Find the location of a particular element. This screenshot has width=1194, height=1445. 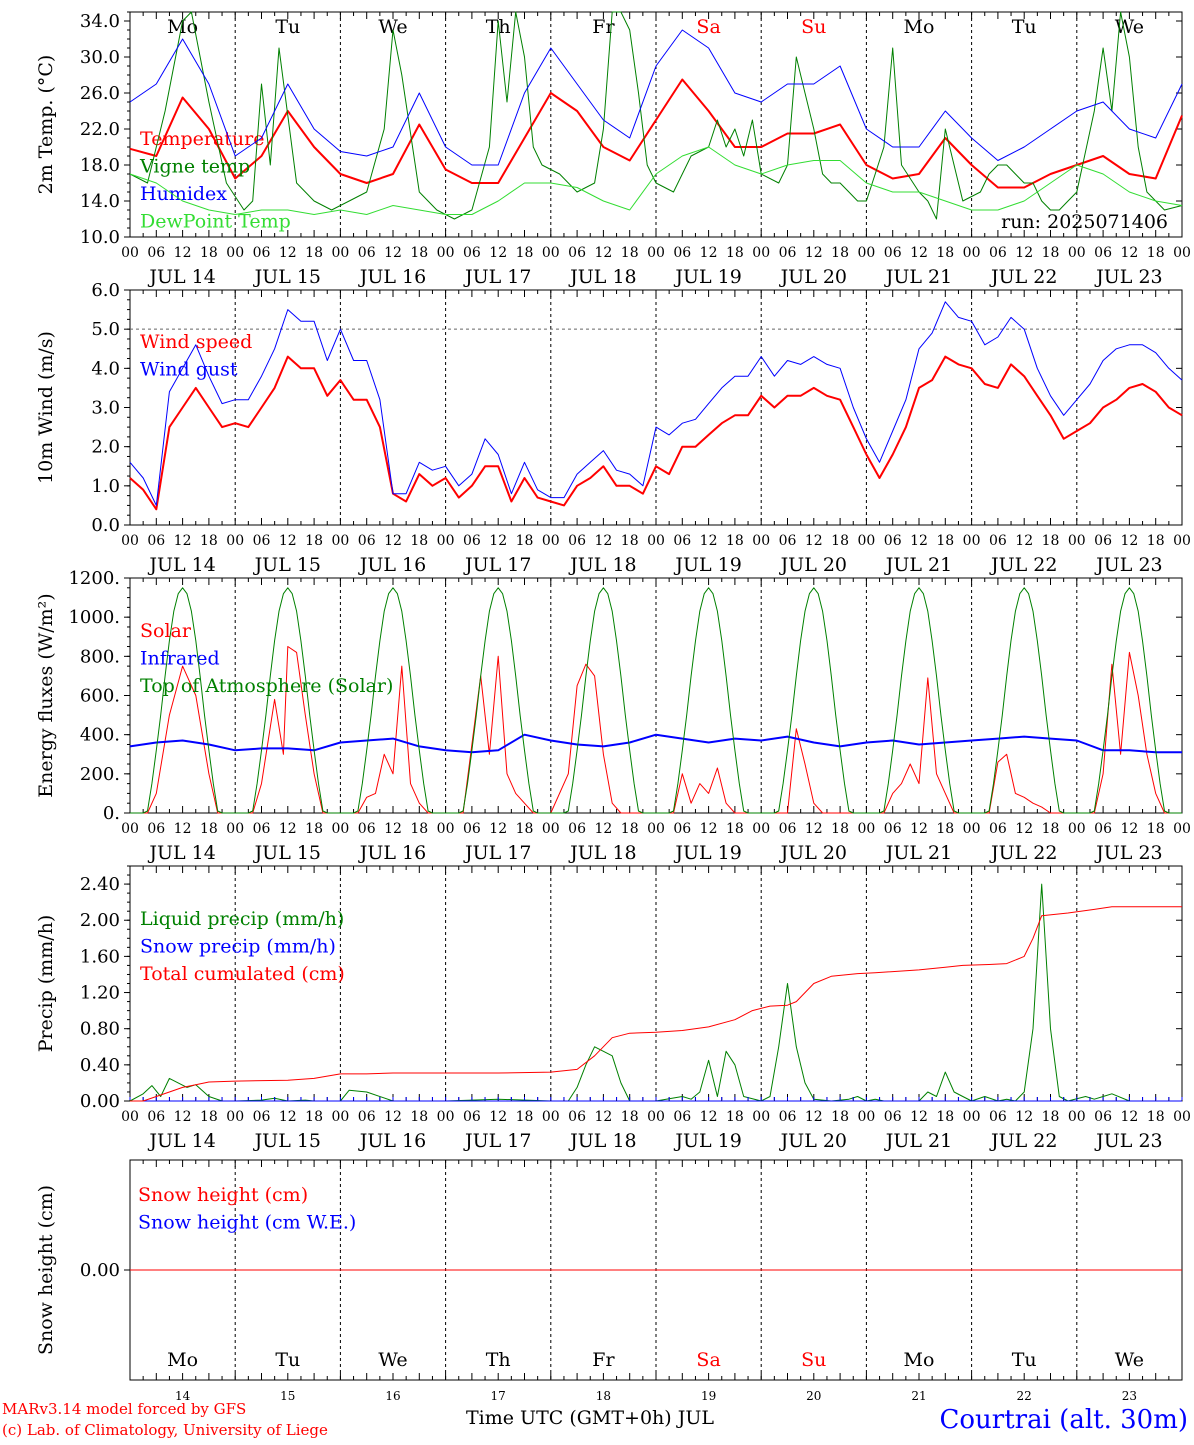

plot-frame is located at coordinates (656, 124).